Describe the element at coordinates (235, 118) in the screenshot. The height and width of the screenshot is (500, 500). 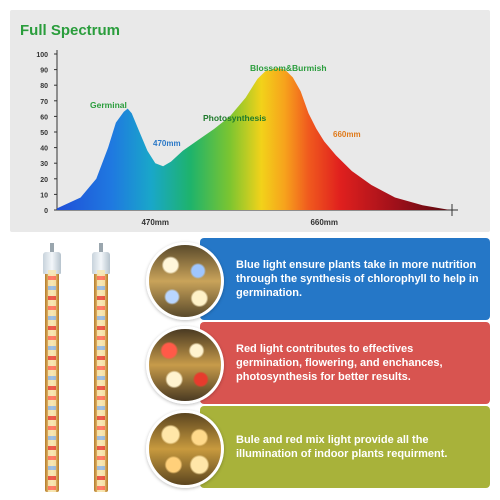
I see `chart-annotation: Photosynthesis` at that location.